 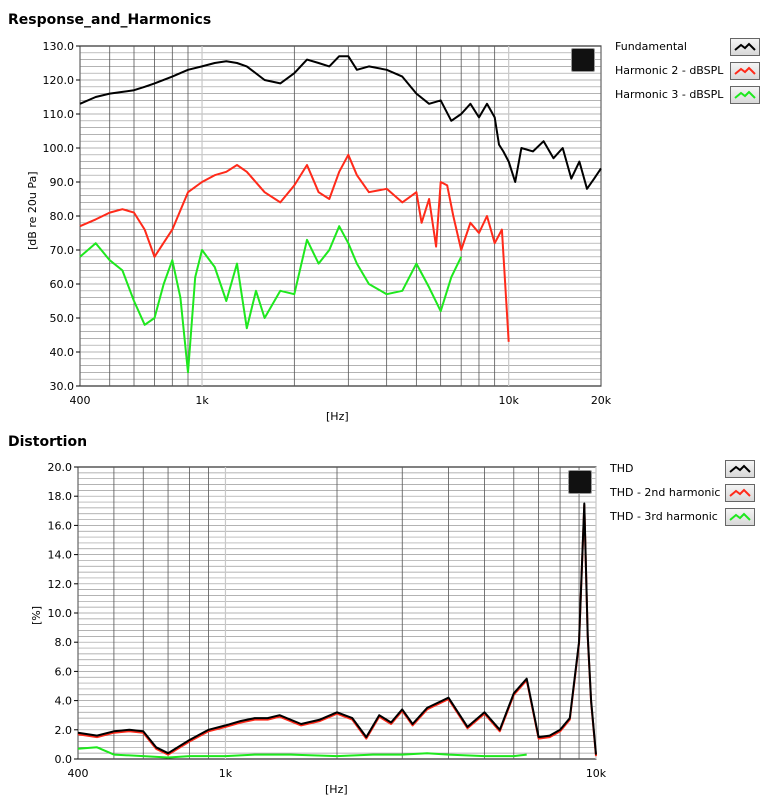 What do you see at coordinates (60, 584) in the screenshot?
I see `y-tick-label: 12.0` at bounding box center [60, 584].